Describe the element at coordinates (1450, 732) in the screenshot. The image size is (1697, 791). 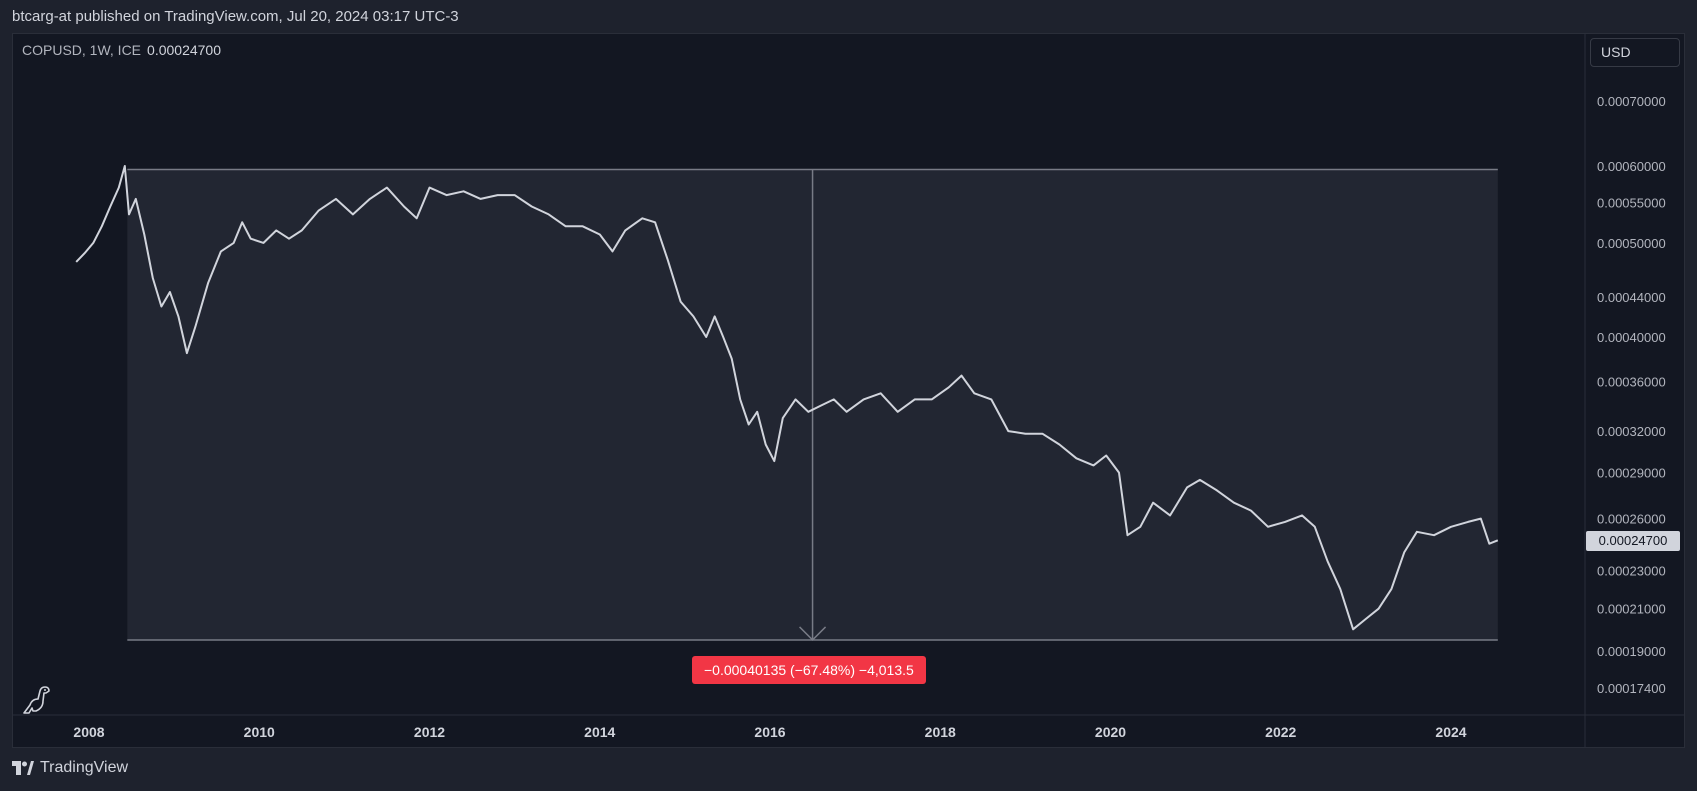
I see `x-tick-label: 2024` at that location.